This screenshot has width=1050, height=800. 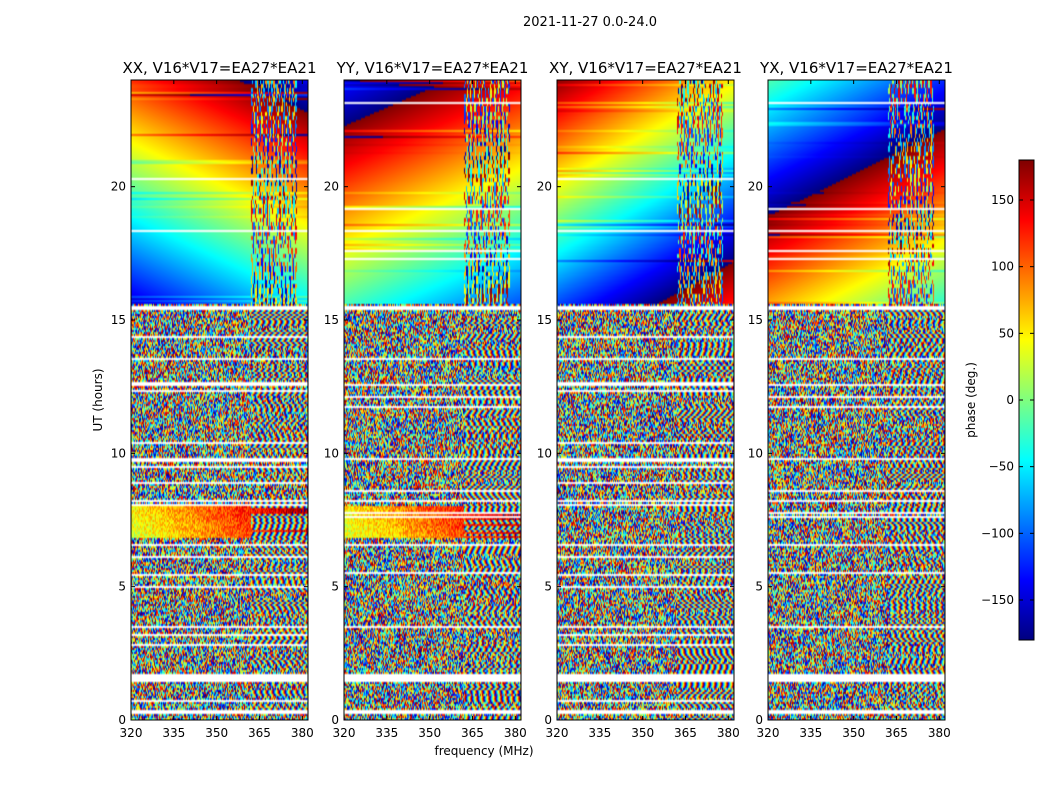 What do you see at coordinates (432, 68) in the screenshot?
I see `panel-title: YY, V16*V17=EA27*EA21` at bounding box center [432, 68].